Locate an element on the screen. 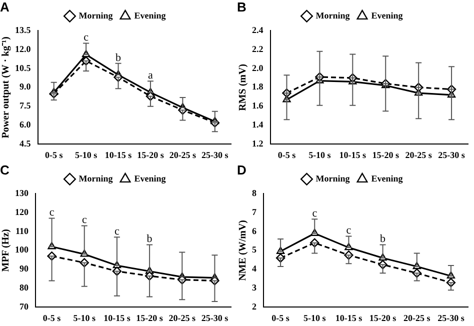  y-tick-label: 4.5 is located at coordinates (26, 143).